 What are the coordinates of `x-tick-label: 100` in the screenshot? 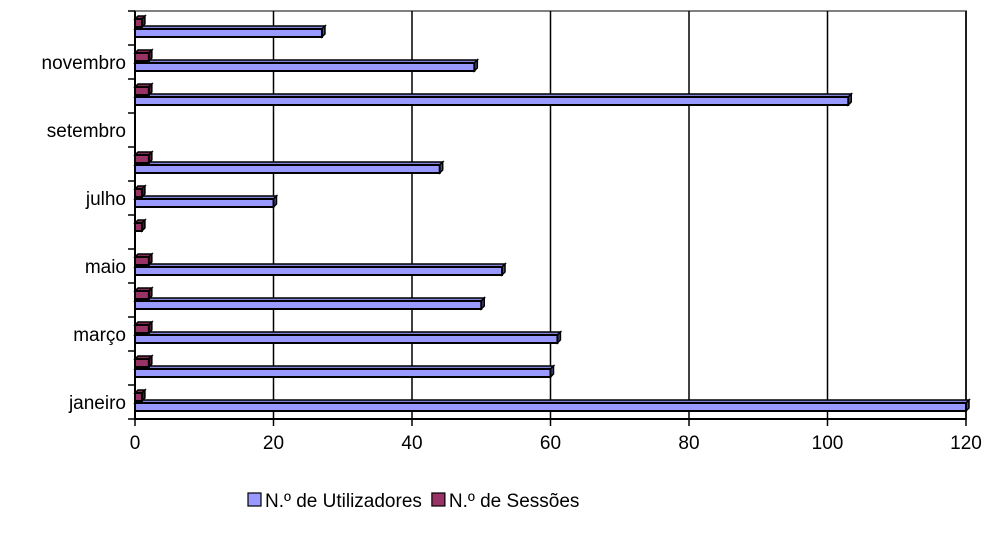 It's located at (828, 443).